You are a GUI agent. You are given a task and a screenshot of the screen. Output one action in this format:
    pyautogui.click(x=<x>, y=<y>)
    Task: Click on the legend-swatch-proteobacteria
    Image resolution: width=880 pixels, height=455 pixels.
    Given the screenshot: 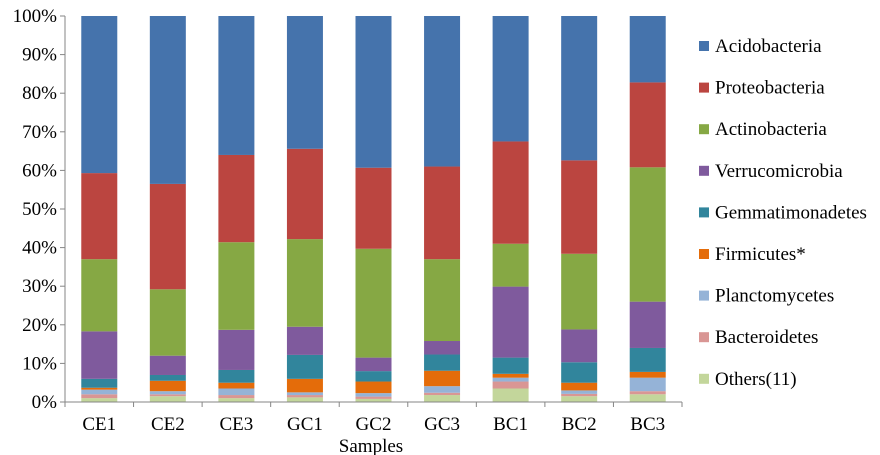 What is the action you would take?
    pyautogui.click(x=704, y=87)
    